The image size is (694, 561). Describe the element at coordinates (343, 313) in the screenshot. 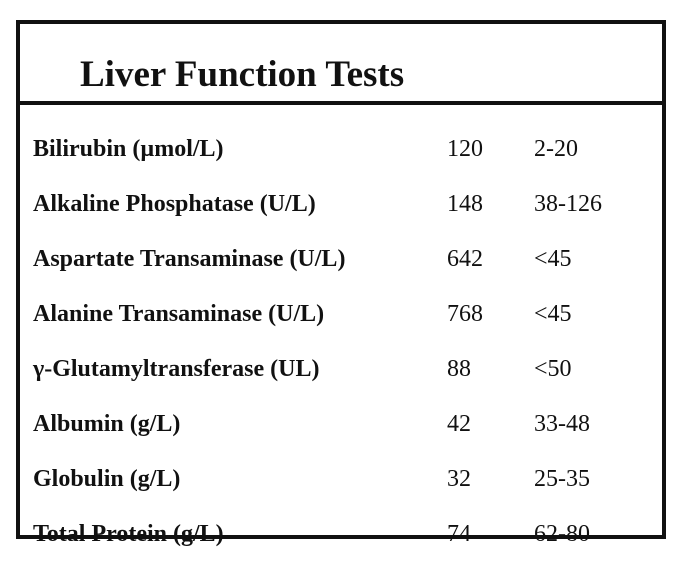

I see `table-row: Alanine Transaminase (U/L) 768 <45` at that location.